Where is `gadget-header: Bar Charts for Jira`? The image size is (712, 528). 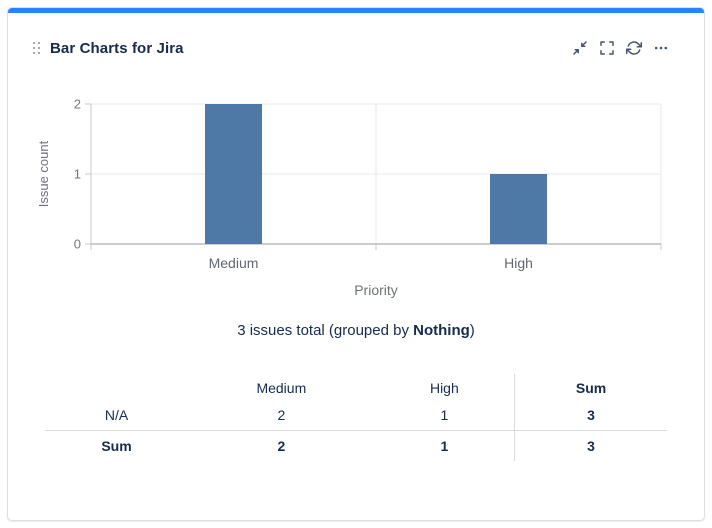 gadget-header: Bar Charts for Jira is located at coordinates (356, 39).